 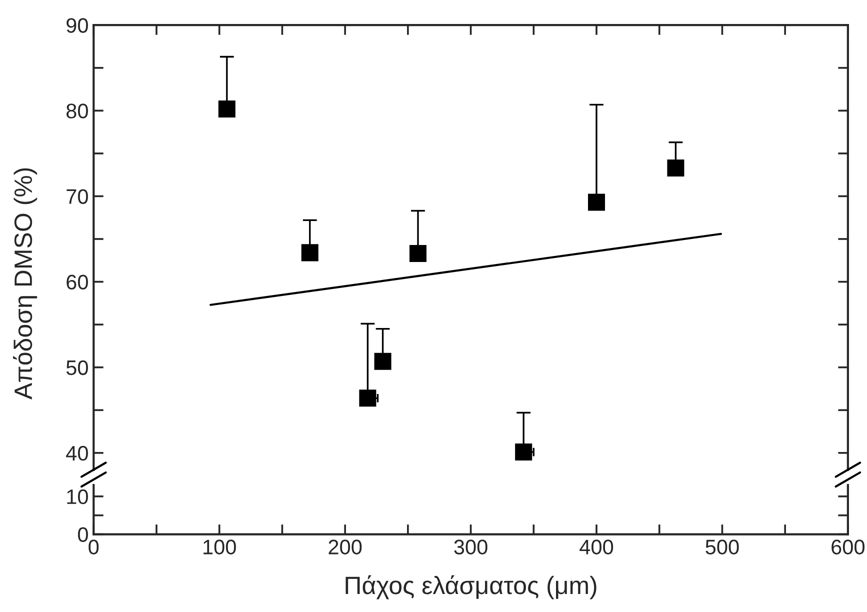 I want to click on y-tick-label: 70, so click(x=77, y=196).